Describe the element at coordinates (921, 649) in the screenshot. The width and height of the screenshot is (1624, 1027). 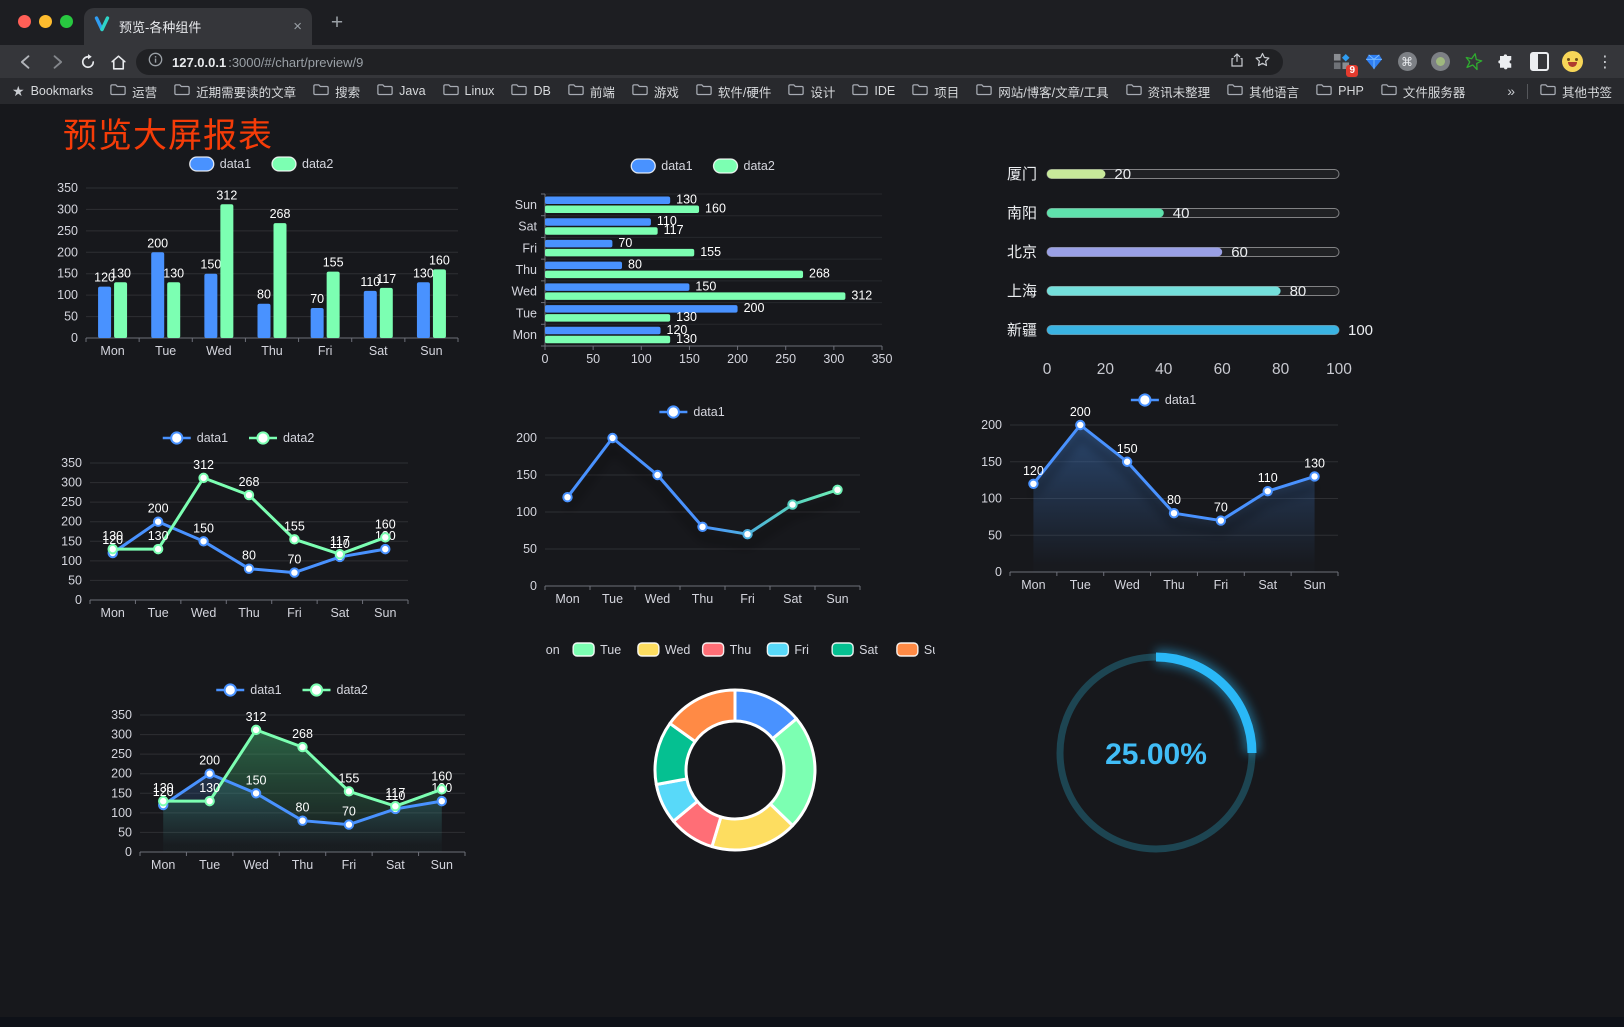
I see `legend-item-Sun: Sun` at that location.